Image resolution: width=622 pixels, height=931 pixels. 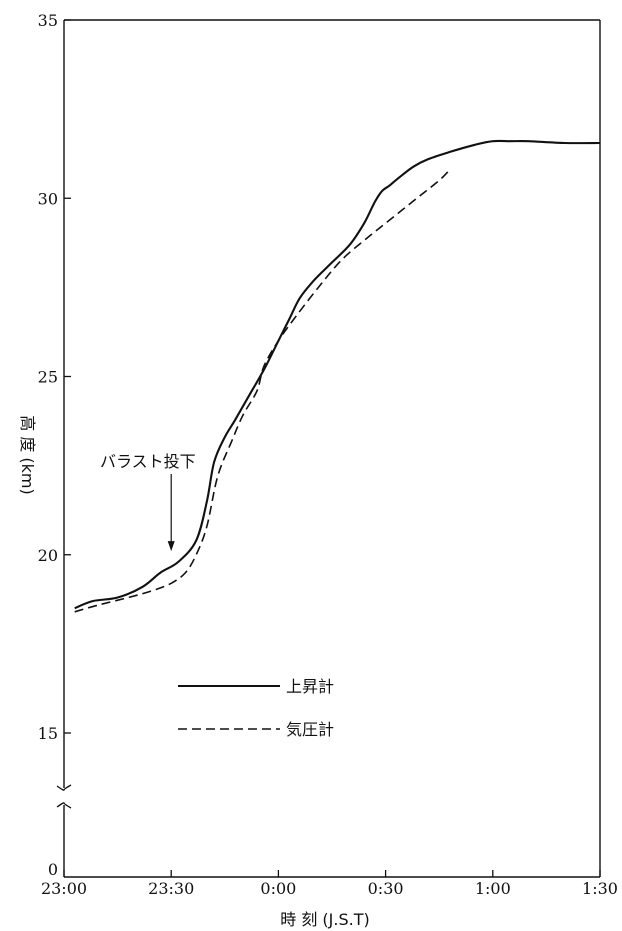 I want to click on y-tick-label: 15, so click(x=48, y=733).